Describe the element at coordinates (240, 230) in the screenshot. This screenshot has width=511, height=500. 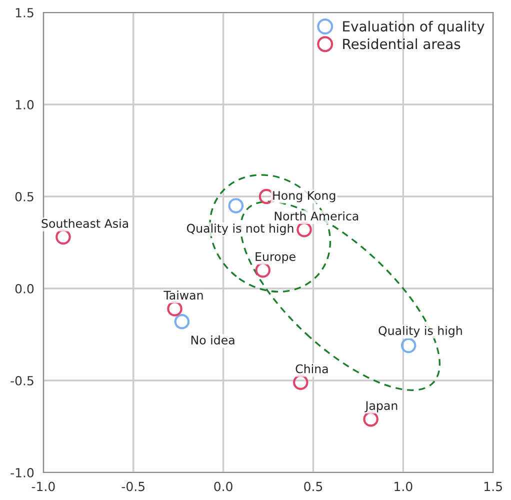
I see `annotation: Quality is not high` at that location.